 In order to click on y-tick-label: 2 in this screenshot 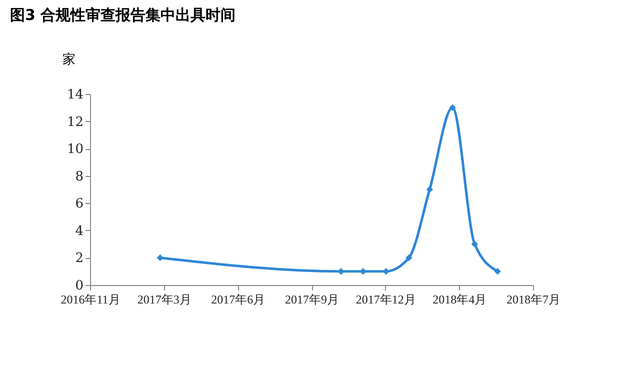, I will do `click(79, 258)`.